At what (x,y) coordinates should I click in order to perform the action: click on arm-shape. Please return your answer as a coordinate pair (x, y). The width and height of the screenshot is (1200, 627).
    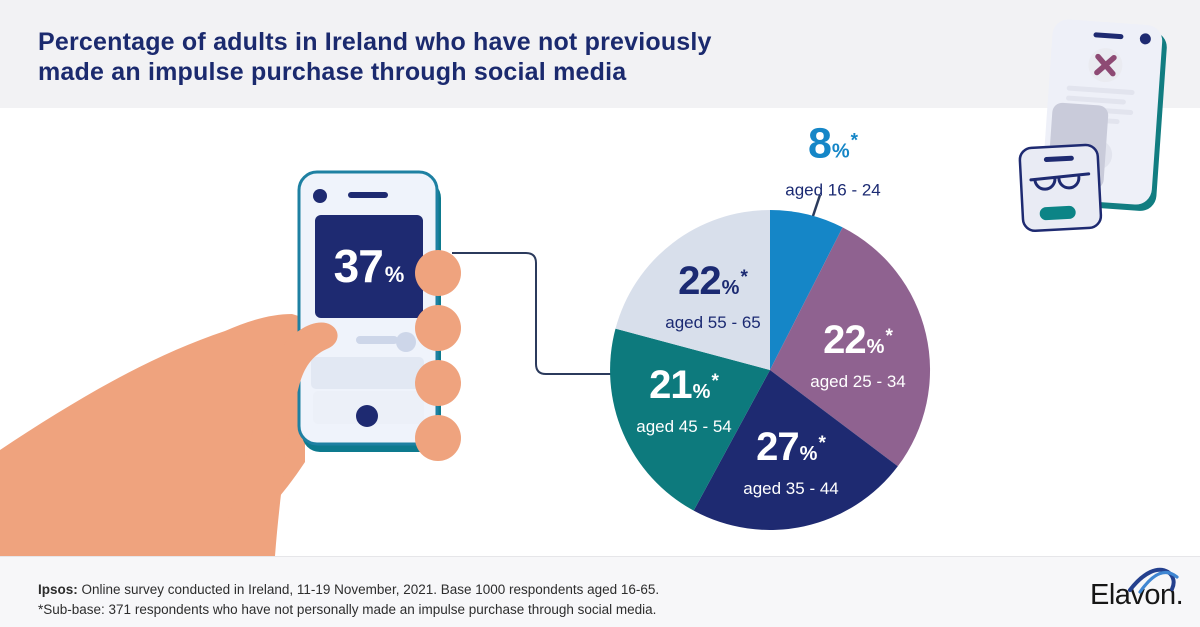
    Looking at the image, I should click on (152, 435).